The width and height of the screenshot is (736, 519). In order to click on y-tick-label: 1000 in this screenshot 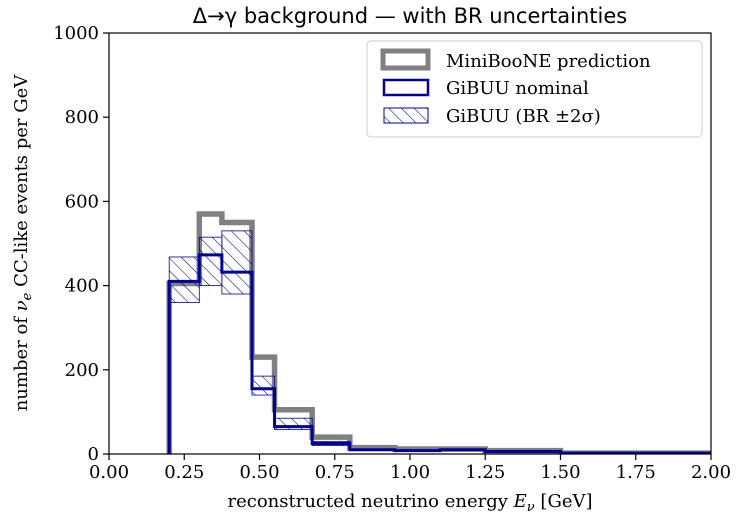, I will do `click(76, 33)`.